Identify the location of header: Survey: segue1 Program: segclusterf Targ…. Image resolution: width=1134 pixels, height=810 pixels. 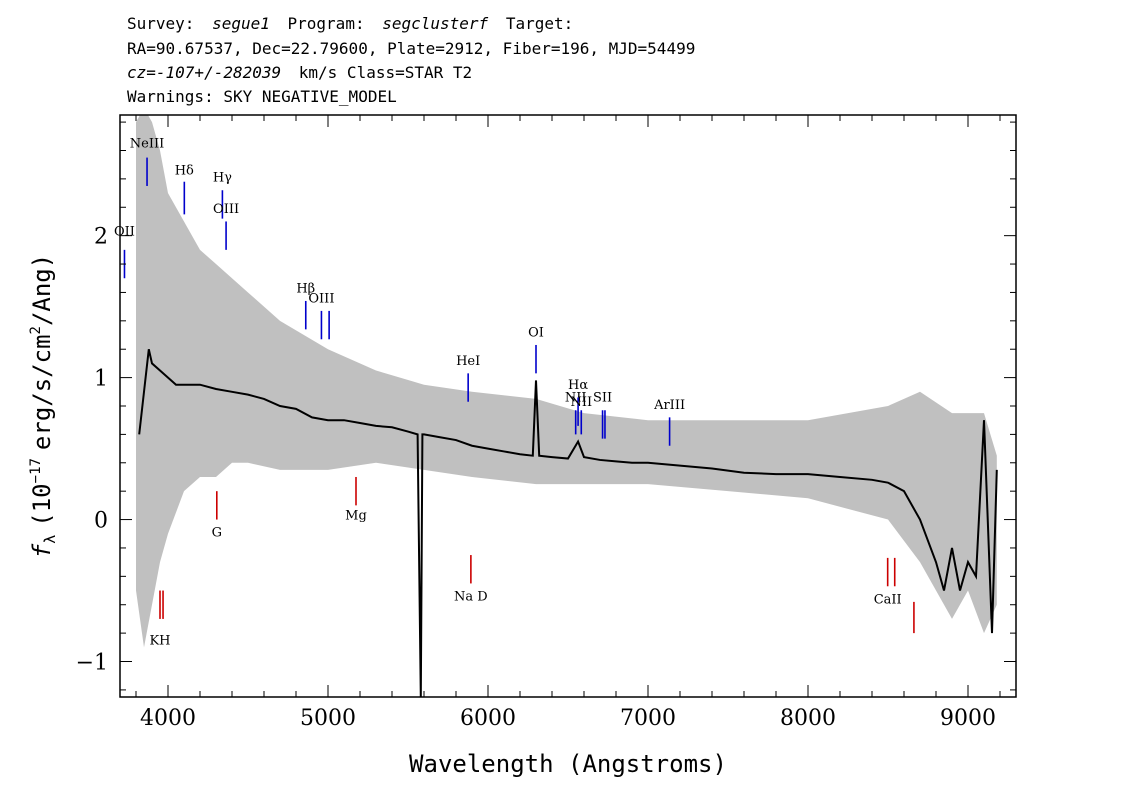
(411, 60).